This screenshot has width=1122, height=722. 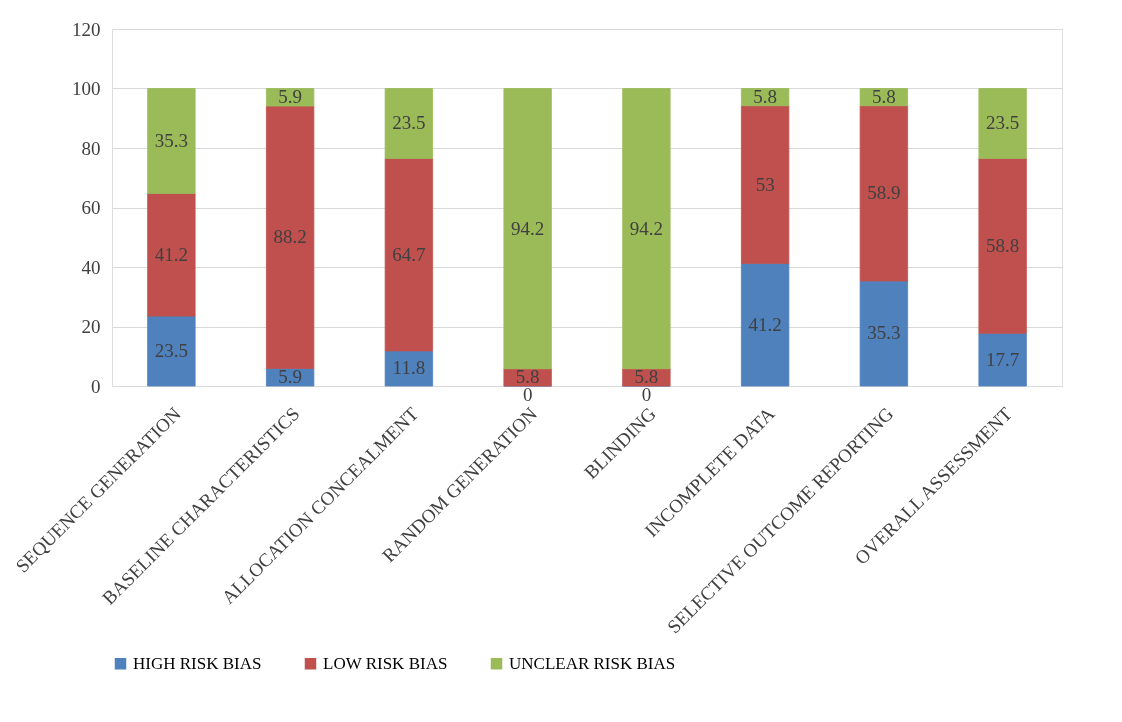 I want to click on data-label: 64.7, so click(x=409, y=254).